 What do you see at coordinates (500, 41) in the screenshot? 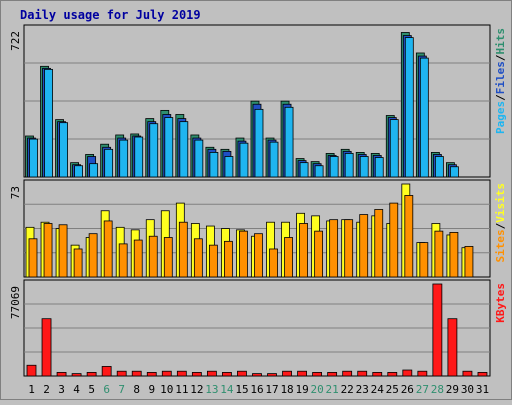
I see `legend-entry: Hits` at bounding box center [500, 41].